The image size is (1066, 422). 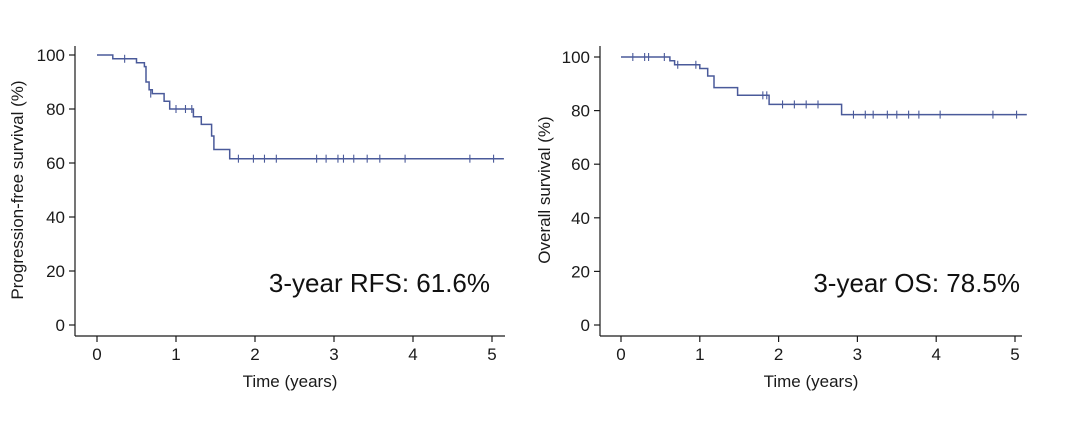 What do you see at coordinates (916, 283) in the screenshot?
I see `survival-annotation: 3-year OS: 78.5%` at bounding box center [916, 283].